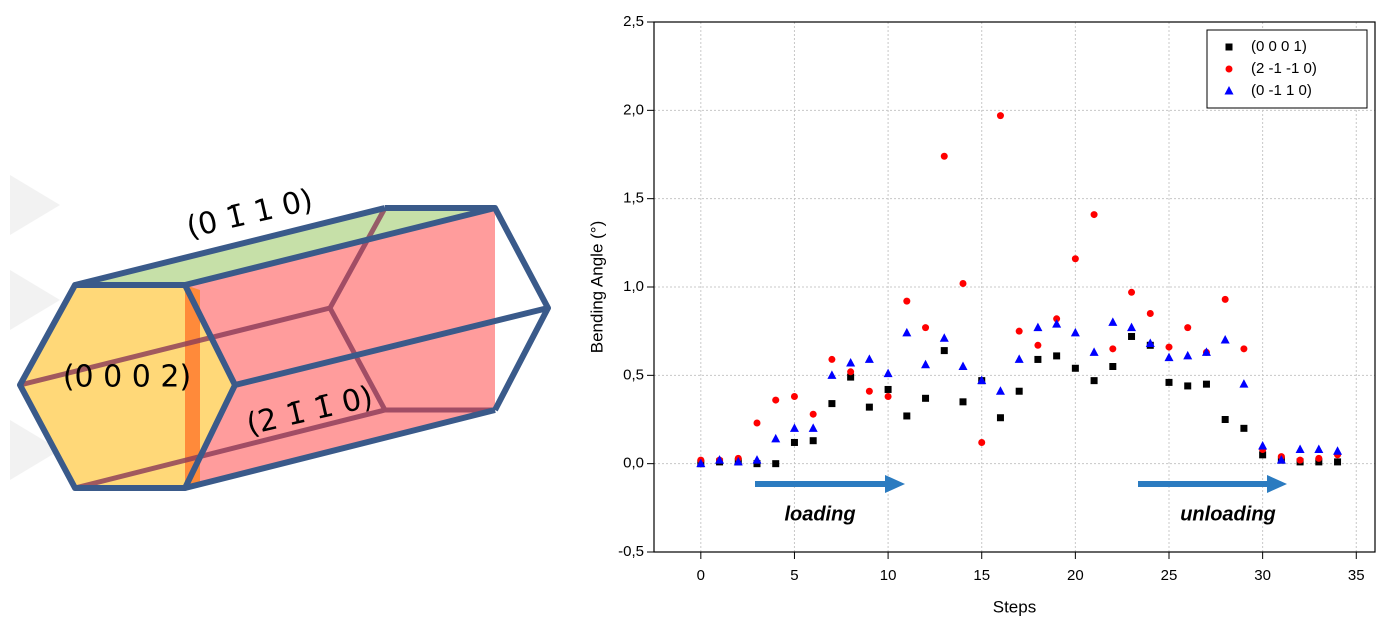 The image size is (1396, 626). What do you see at coordinates (596, 287) in the screenshot?
I see `y-axis-title: Bending Angle (°)` at bounding box center [596, 287].